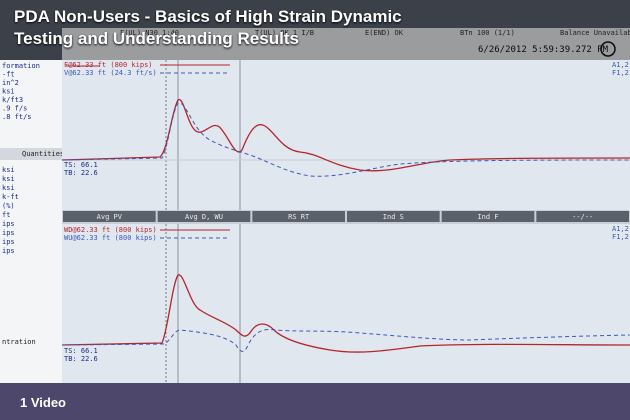  What do you see at coordinates (346, 216) in the screenshot?
I see `tab-bar: Avg PV Avg D, WU RS RT Ind S Ind F --/--` at bounding box center [346, 216].